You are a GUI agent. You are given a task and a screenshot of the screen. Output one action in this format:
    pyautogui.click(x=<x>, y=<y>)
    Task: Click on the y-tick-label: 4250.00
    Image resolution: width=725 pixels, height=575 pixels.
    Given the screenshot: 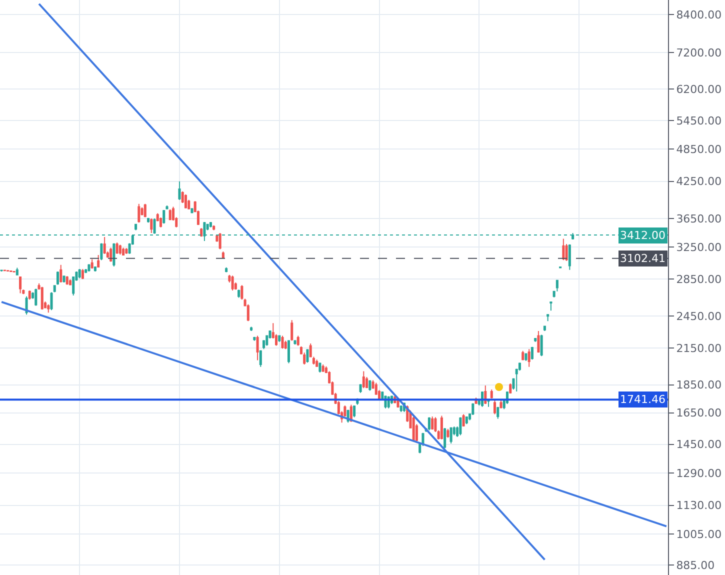 What is the action you would take?
    pyautogui.click(x=699, y=181)
    